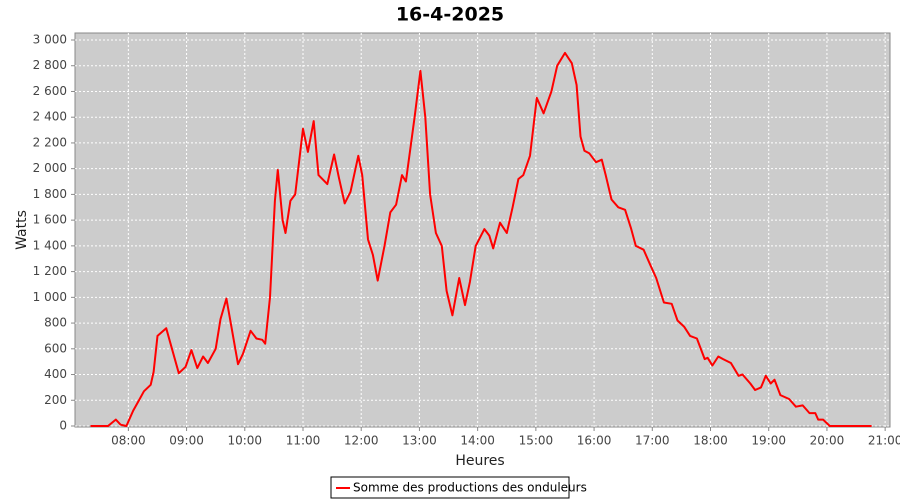  Describe the element at coordinates (55, 323) in the screenshot. I see `y-tick-label: 800` at that location.